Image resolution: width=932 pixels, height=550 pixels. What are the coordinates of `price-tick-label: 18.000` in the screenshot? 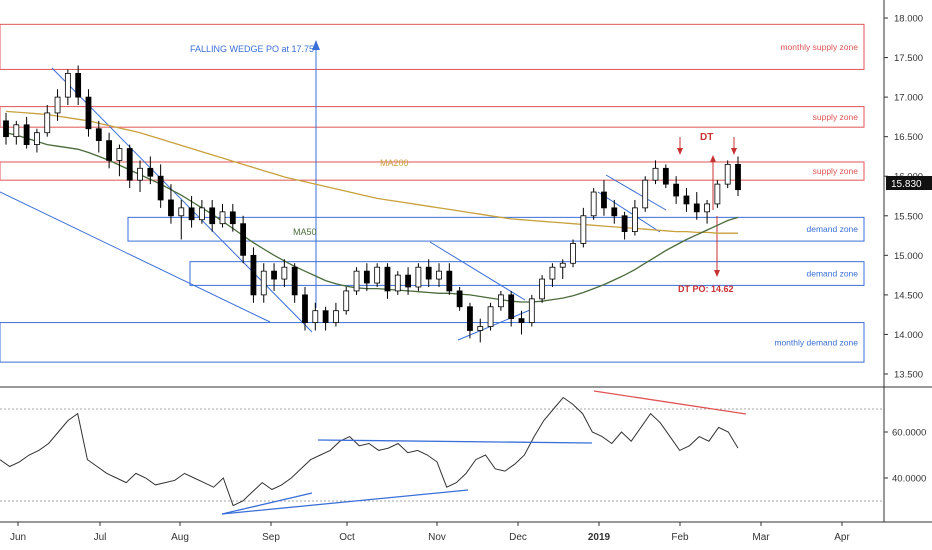 It's located at (908, 19).